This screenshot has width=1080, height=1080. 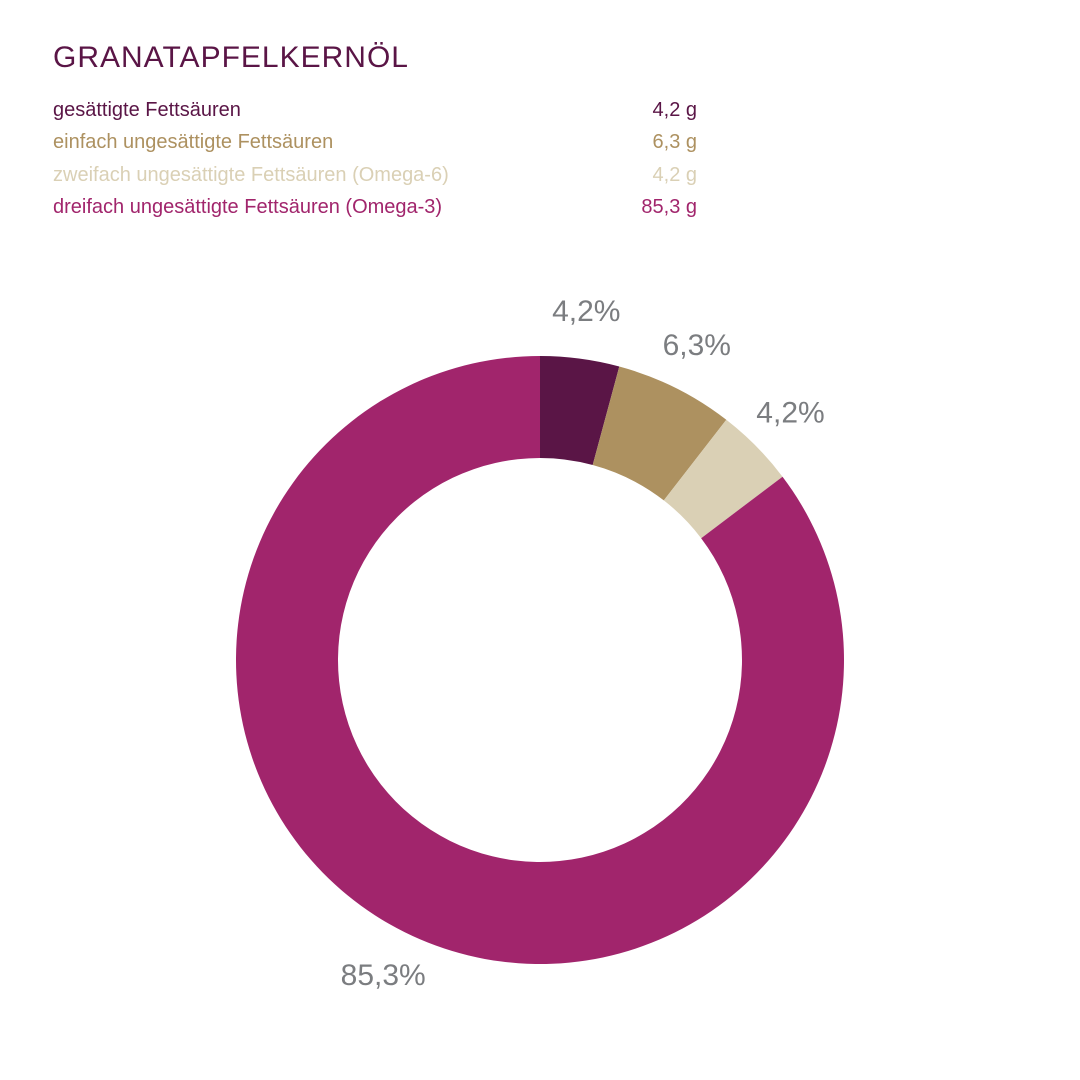 What do you see at coordinates (383, 975) in the screenshot?
I see `slice-percent-label-4: 85,3%` at bounding box center [383, 975].